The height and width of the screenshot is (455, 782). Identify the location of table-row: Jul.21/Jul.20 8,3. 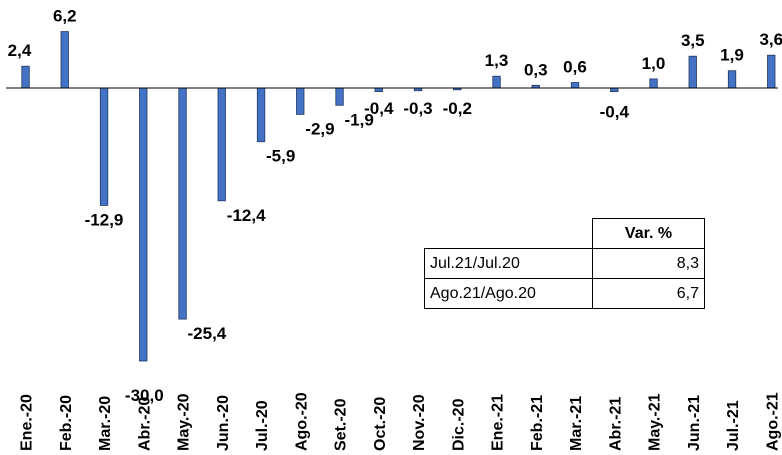
(564, 263).